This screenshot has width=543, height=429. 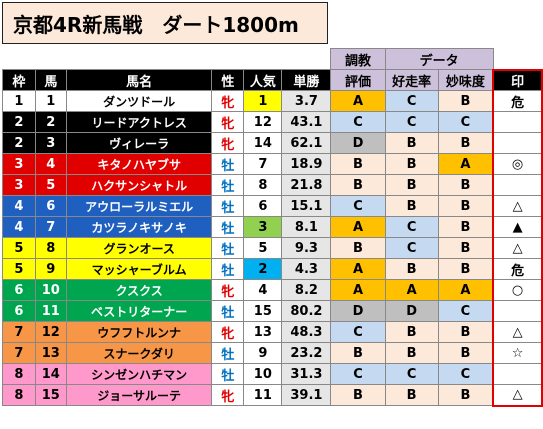 What do you see at coordinates (272, 269) in the screenshot?
I see `table-row: 5 9 マッシャーブルム牡 2 4.3 A B B 危` at bounding box center [272, 269].